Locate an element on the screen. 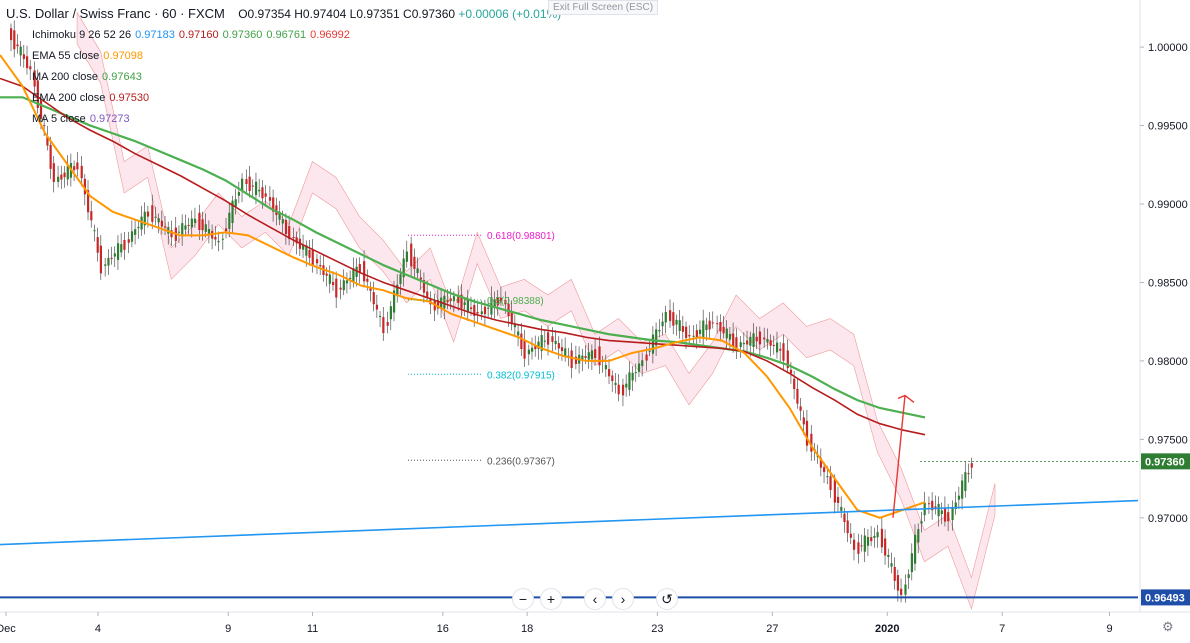 Image resolution: width=1190 pixels, height=643 pixels. symbol-title: U.S. Dollar / Swiss Franc · 60 · FXCM is located at coordinates (115, 13).